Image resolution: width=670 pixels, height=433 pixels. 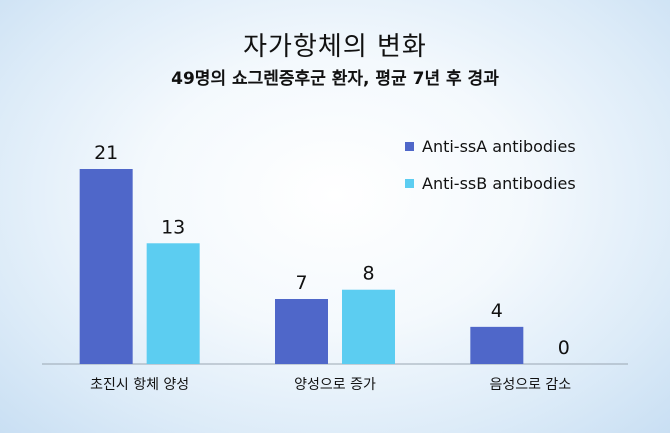 What do you see at coordinates (139, 385) in the screenshot?
I see `category-label-0: 초진시 항체 양성` at bounding box center [139, 385].